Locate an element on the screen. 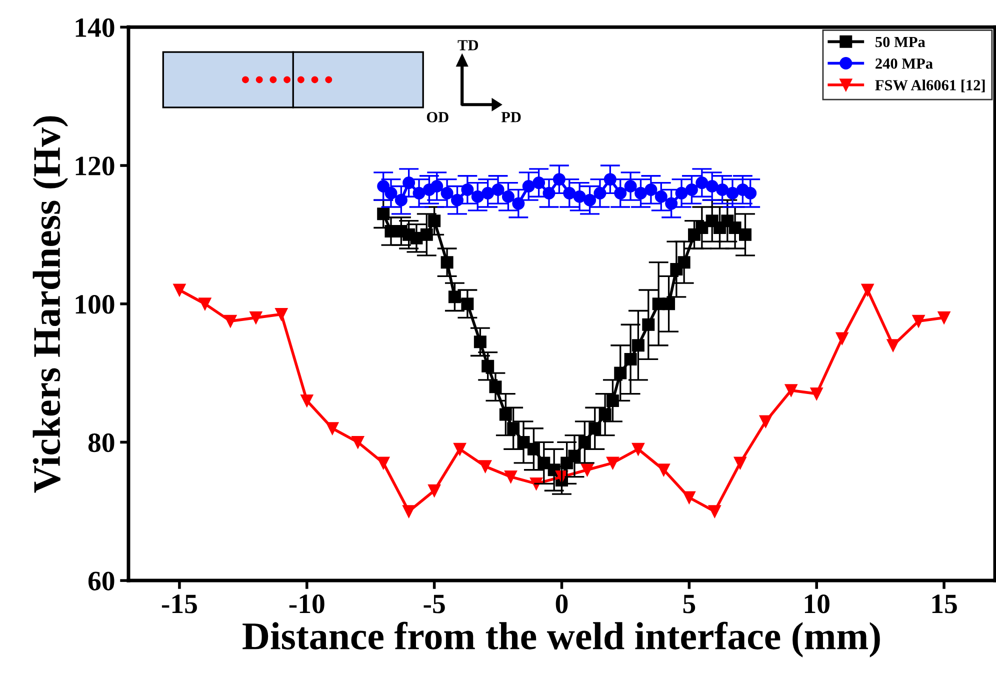 The height and width of the screenshot is (679, 996). legend-label: 240 MPa is located at coordinates (904, 63).